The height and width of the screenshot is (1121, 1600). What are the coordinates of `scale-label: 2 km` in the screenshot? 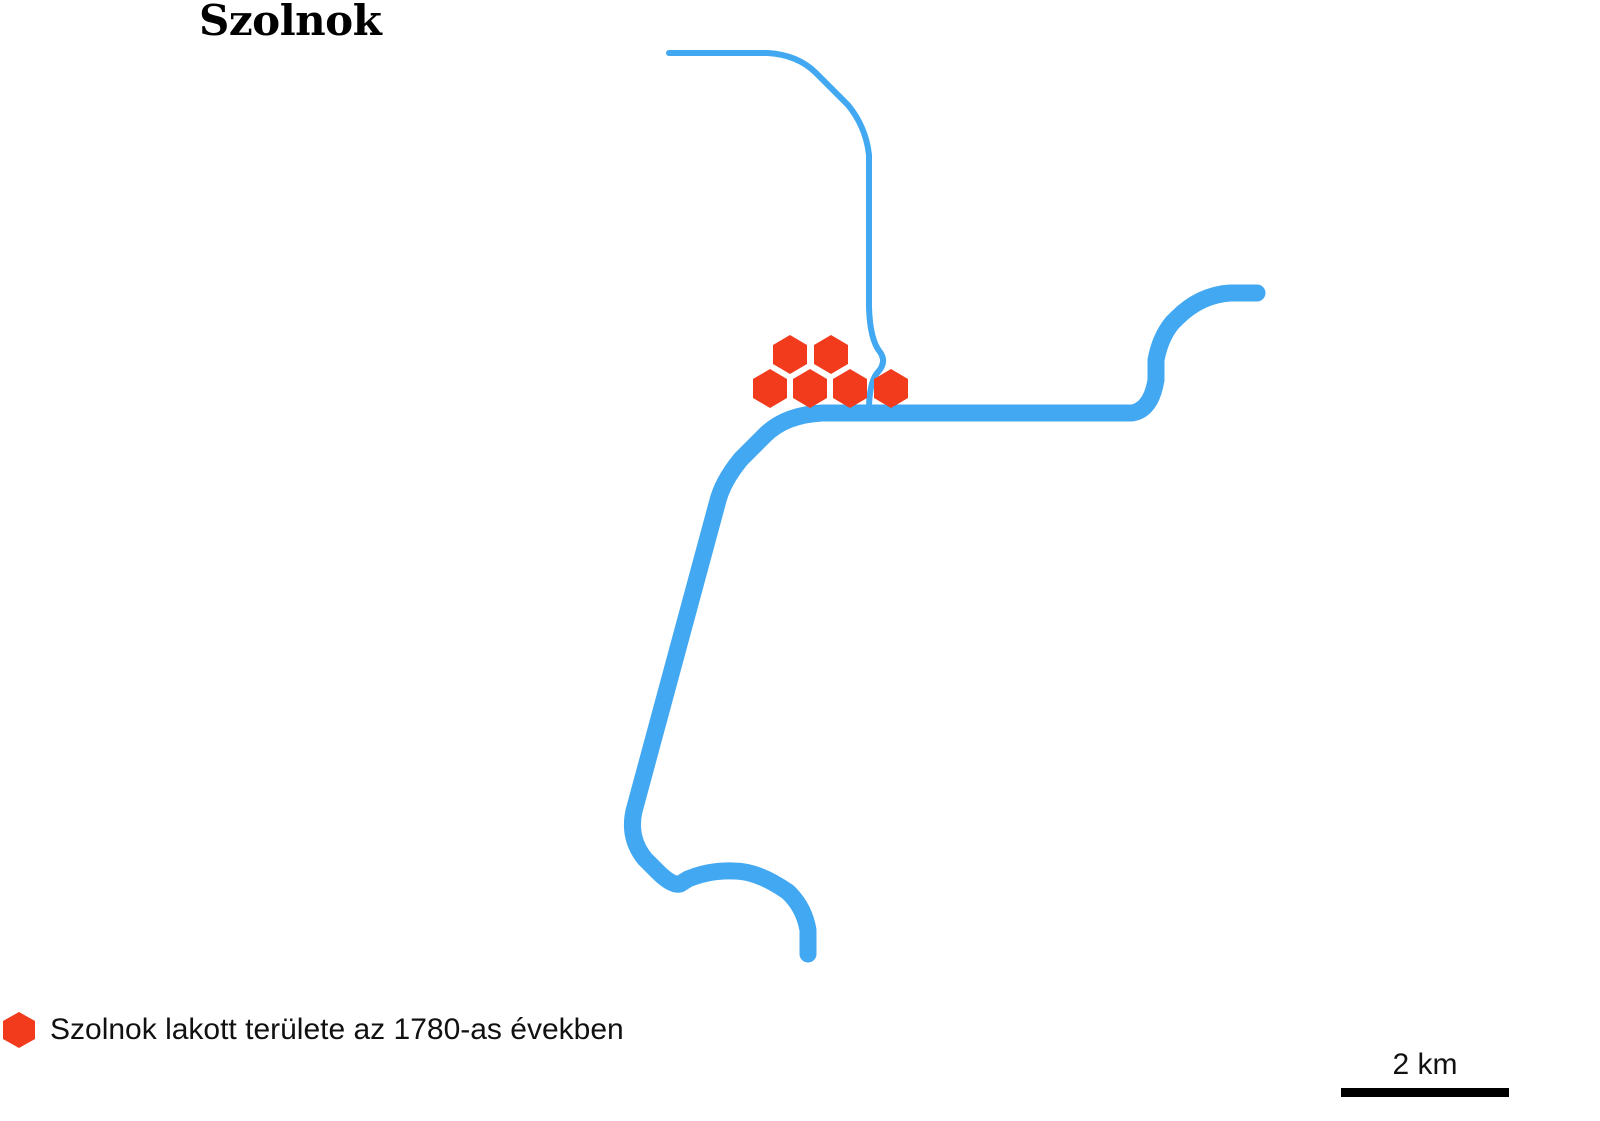 It's located at (1425, 1064).